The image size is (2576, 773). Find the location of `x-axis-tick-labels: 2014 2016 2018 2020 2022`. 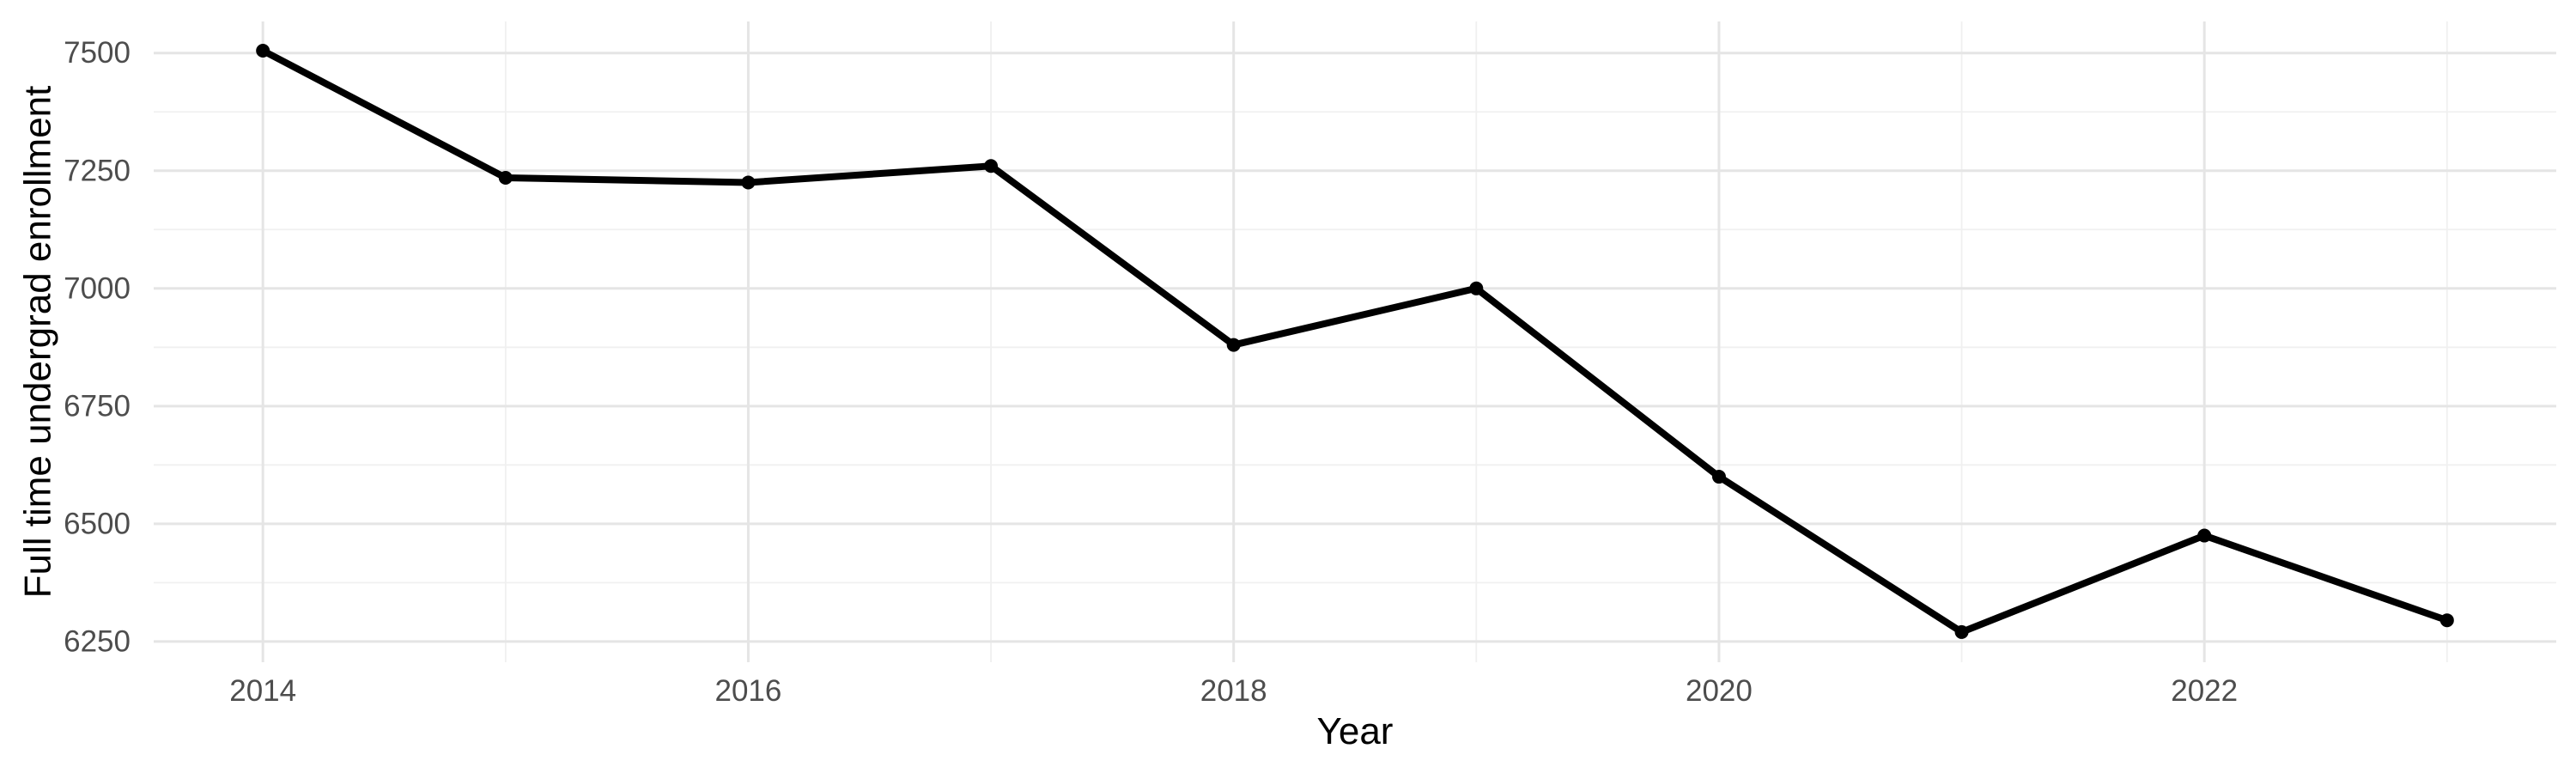

x-axis-tick-labels: 2014 2016 2018 2020 2022 is located at coordinates (1233, 691).